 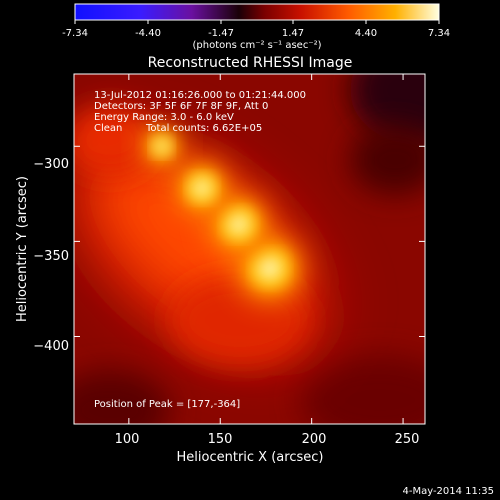 What do you see at coordinates (51, 256) in the screenshot?
I see `y-tick-label-350: −350` at bounding box center [51, 256].